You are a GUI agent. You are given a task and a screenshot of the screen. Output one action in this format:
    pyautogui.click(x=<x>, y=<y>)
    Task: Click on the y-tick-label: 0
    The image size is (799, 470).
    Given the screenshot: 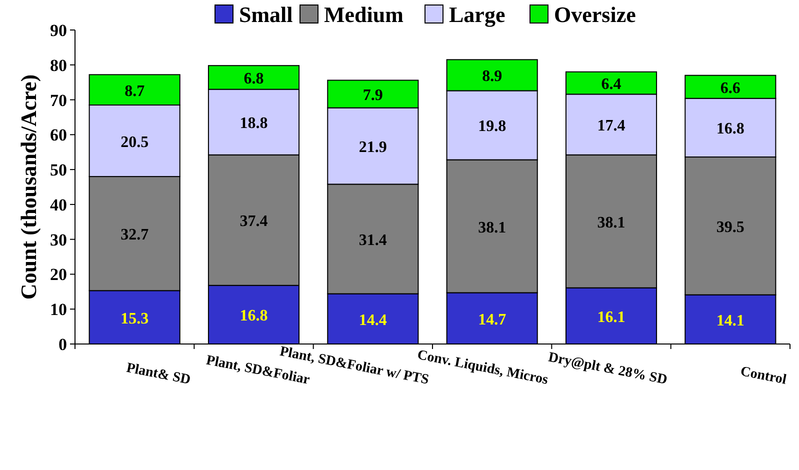 What is the action you would take?
    pyautogui.click(x=62, y=344)
    